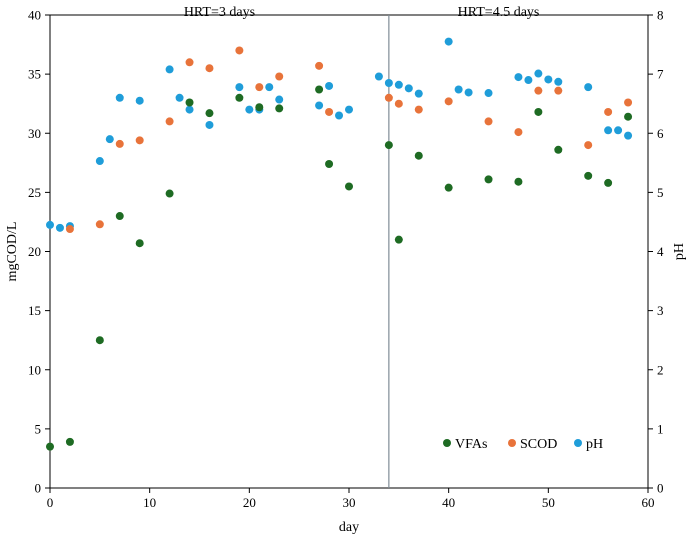 Image resolution: width=693 pixels, height=538 pixels. I want to click on x-axis-title: day, so click(349, 527).